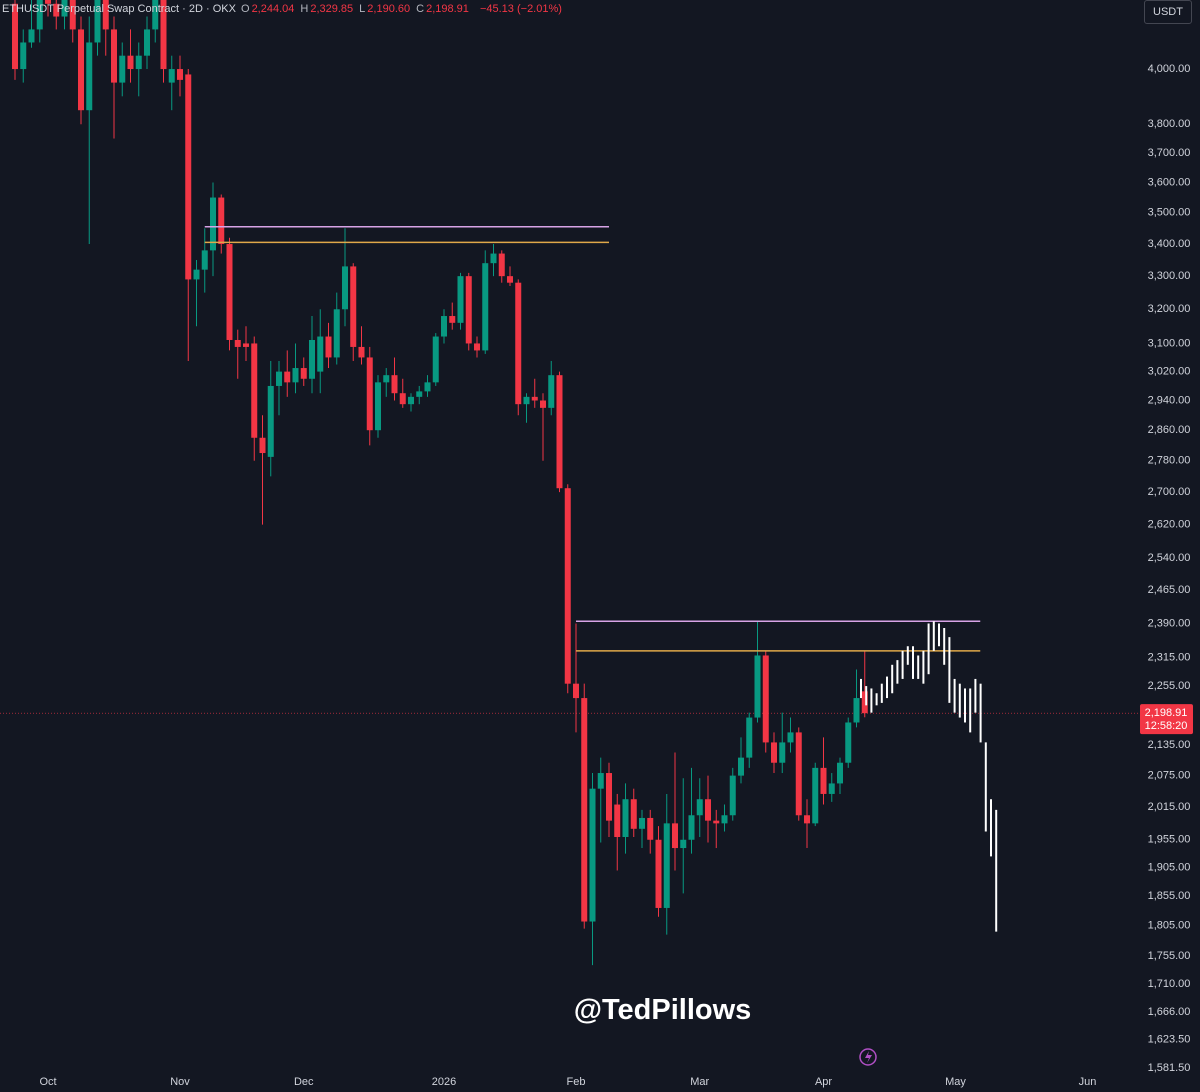 This screenshot has height=1092, width=1200. I want to click on x-tick-label: Oct, so click(47, 1082).